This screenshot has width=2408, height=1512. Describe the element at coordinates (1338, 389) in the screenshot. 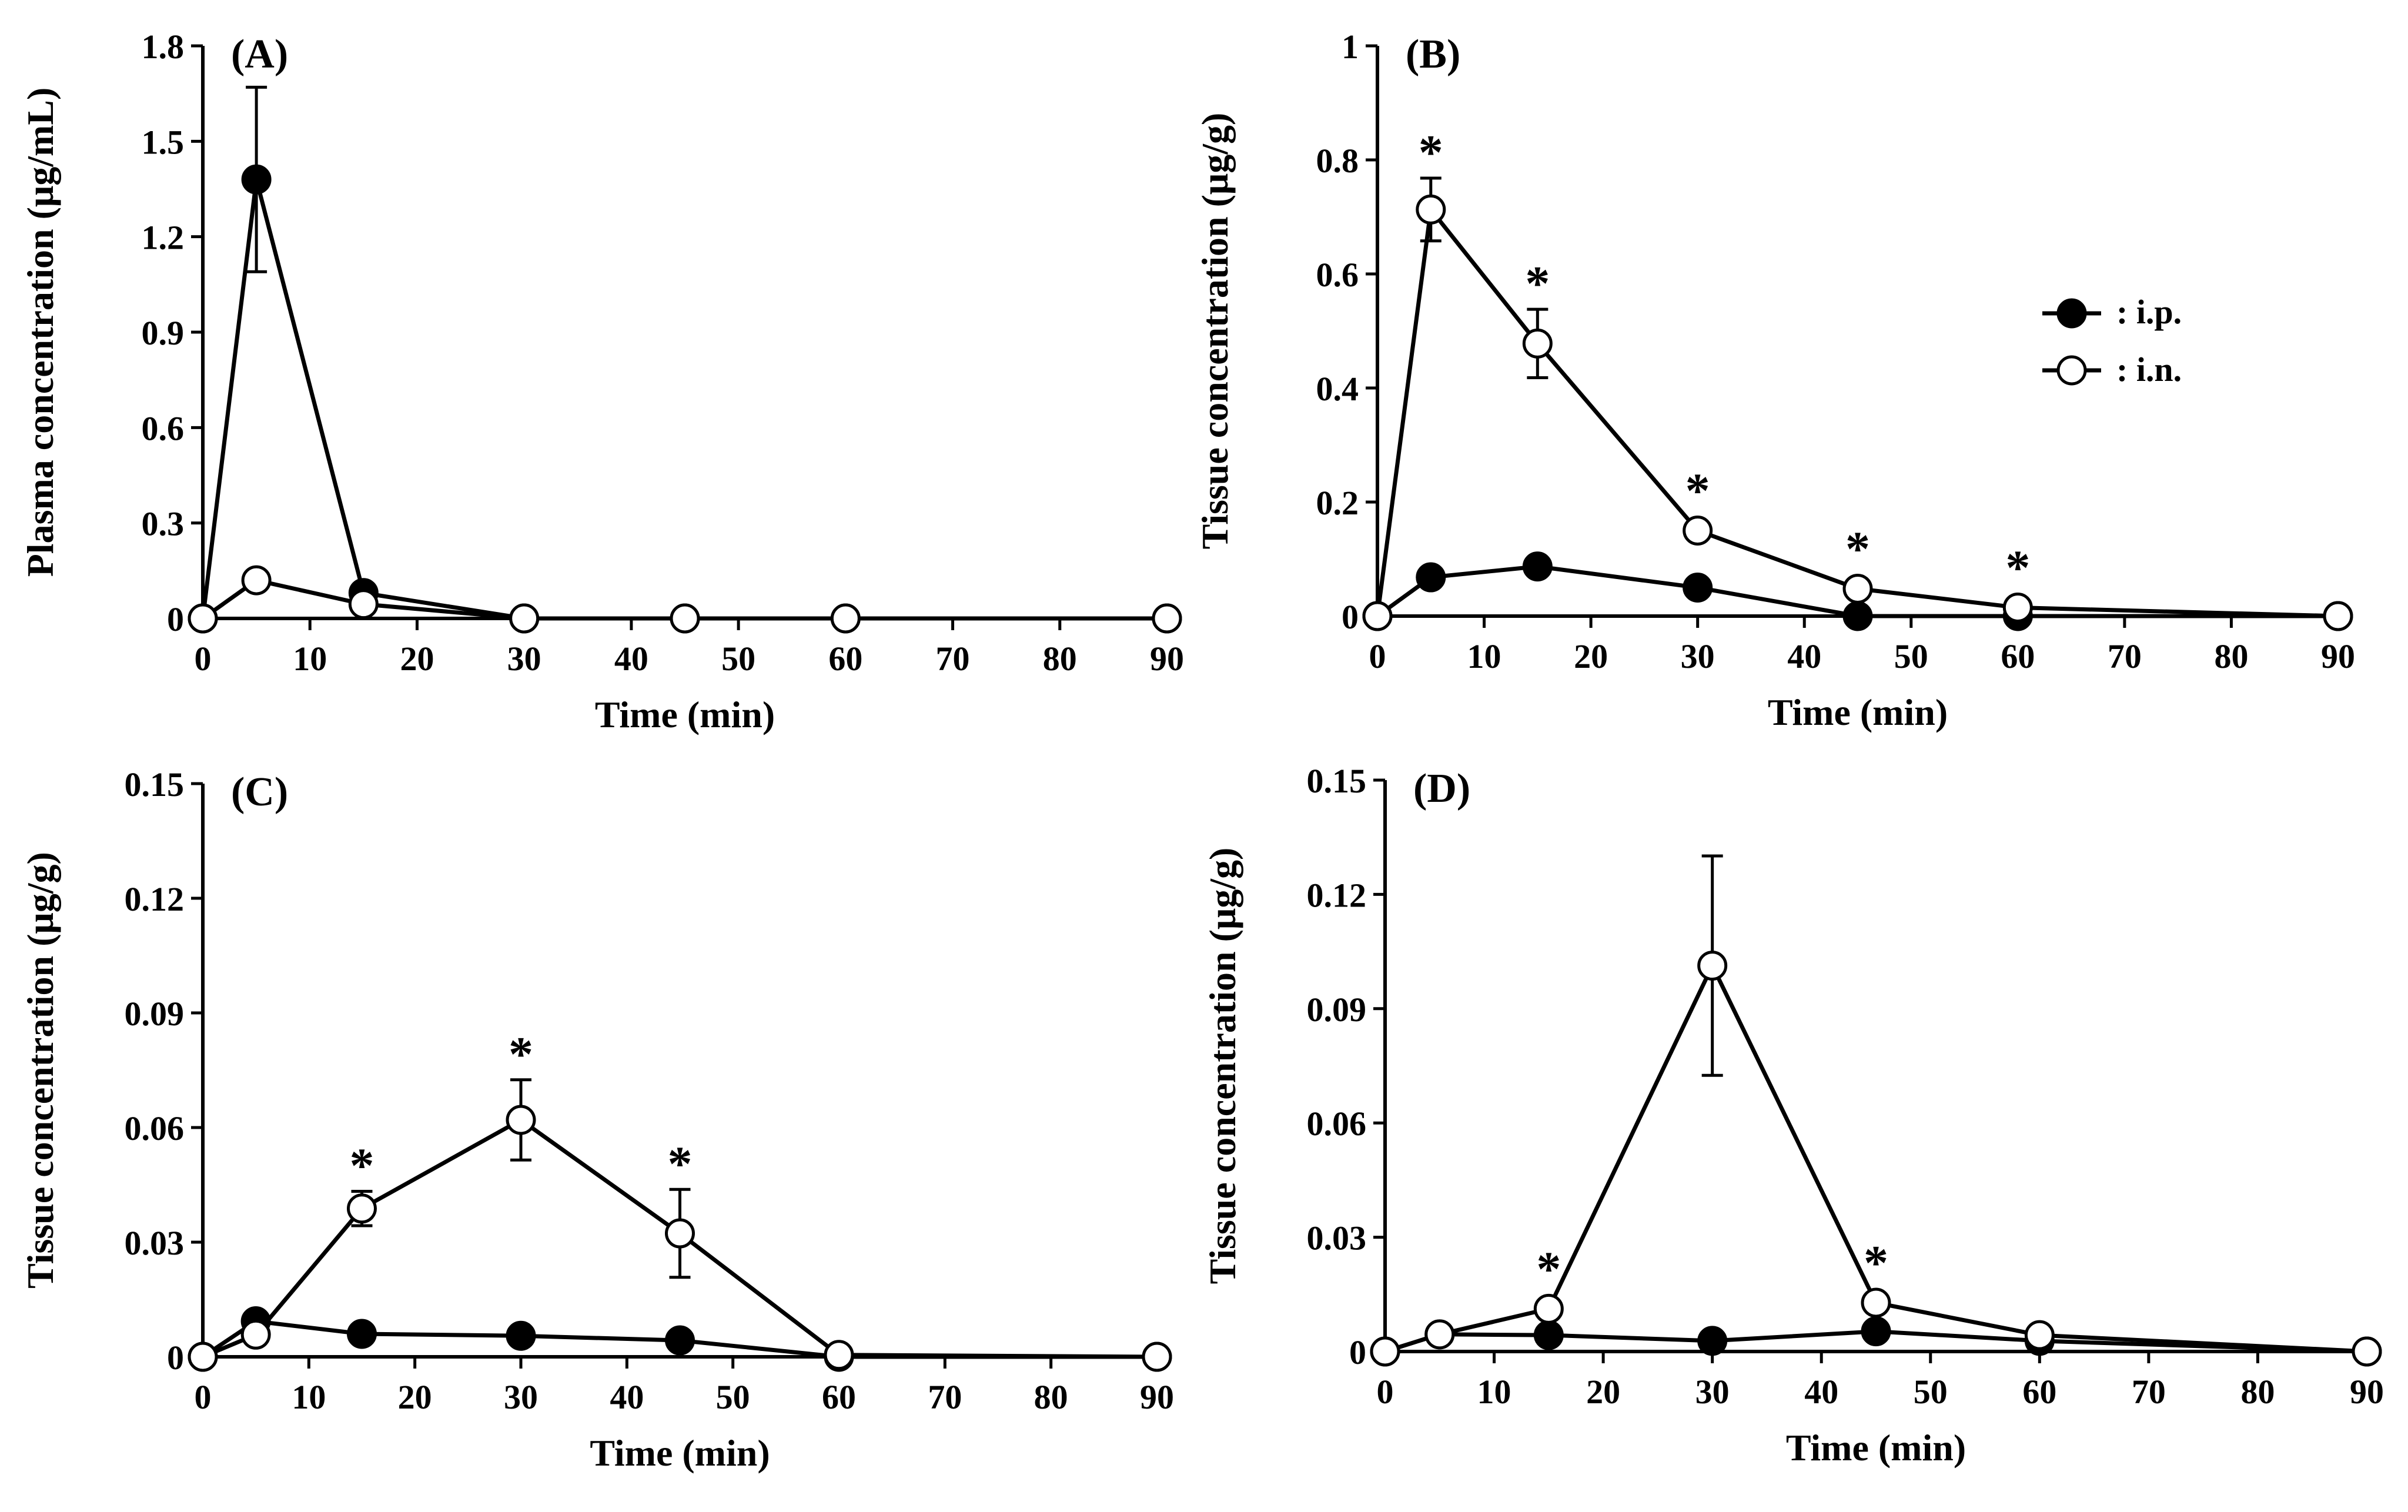

I see `y-tick-label: 0.4` at that location.